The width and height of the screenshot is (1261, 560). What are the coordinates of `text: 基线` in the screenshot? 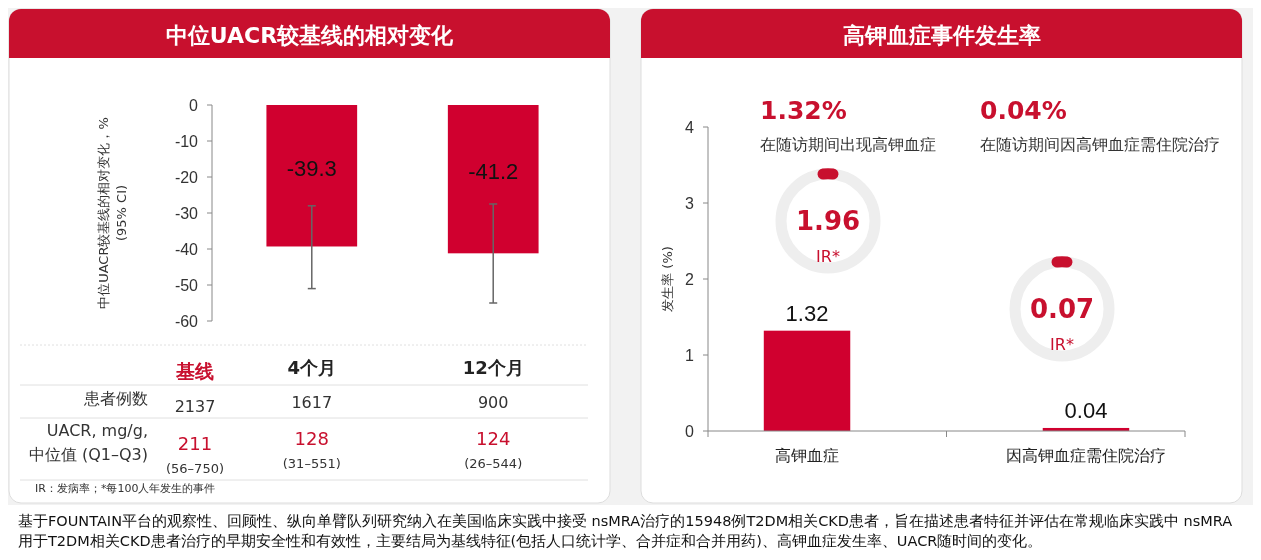 It's located at (194, 371).